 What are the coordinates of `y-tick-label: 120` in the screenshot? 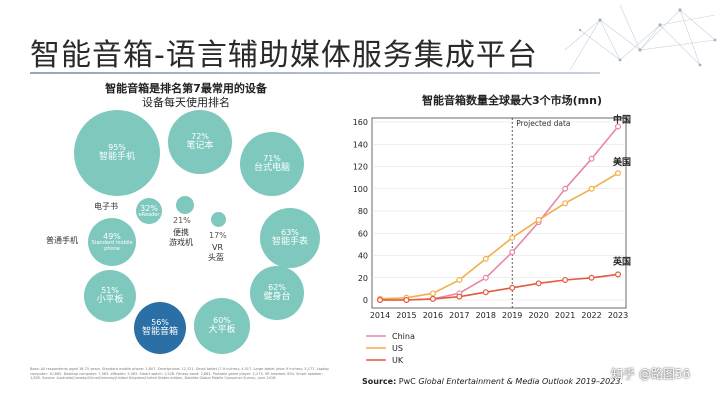 It's located at (360, 167).